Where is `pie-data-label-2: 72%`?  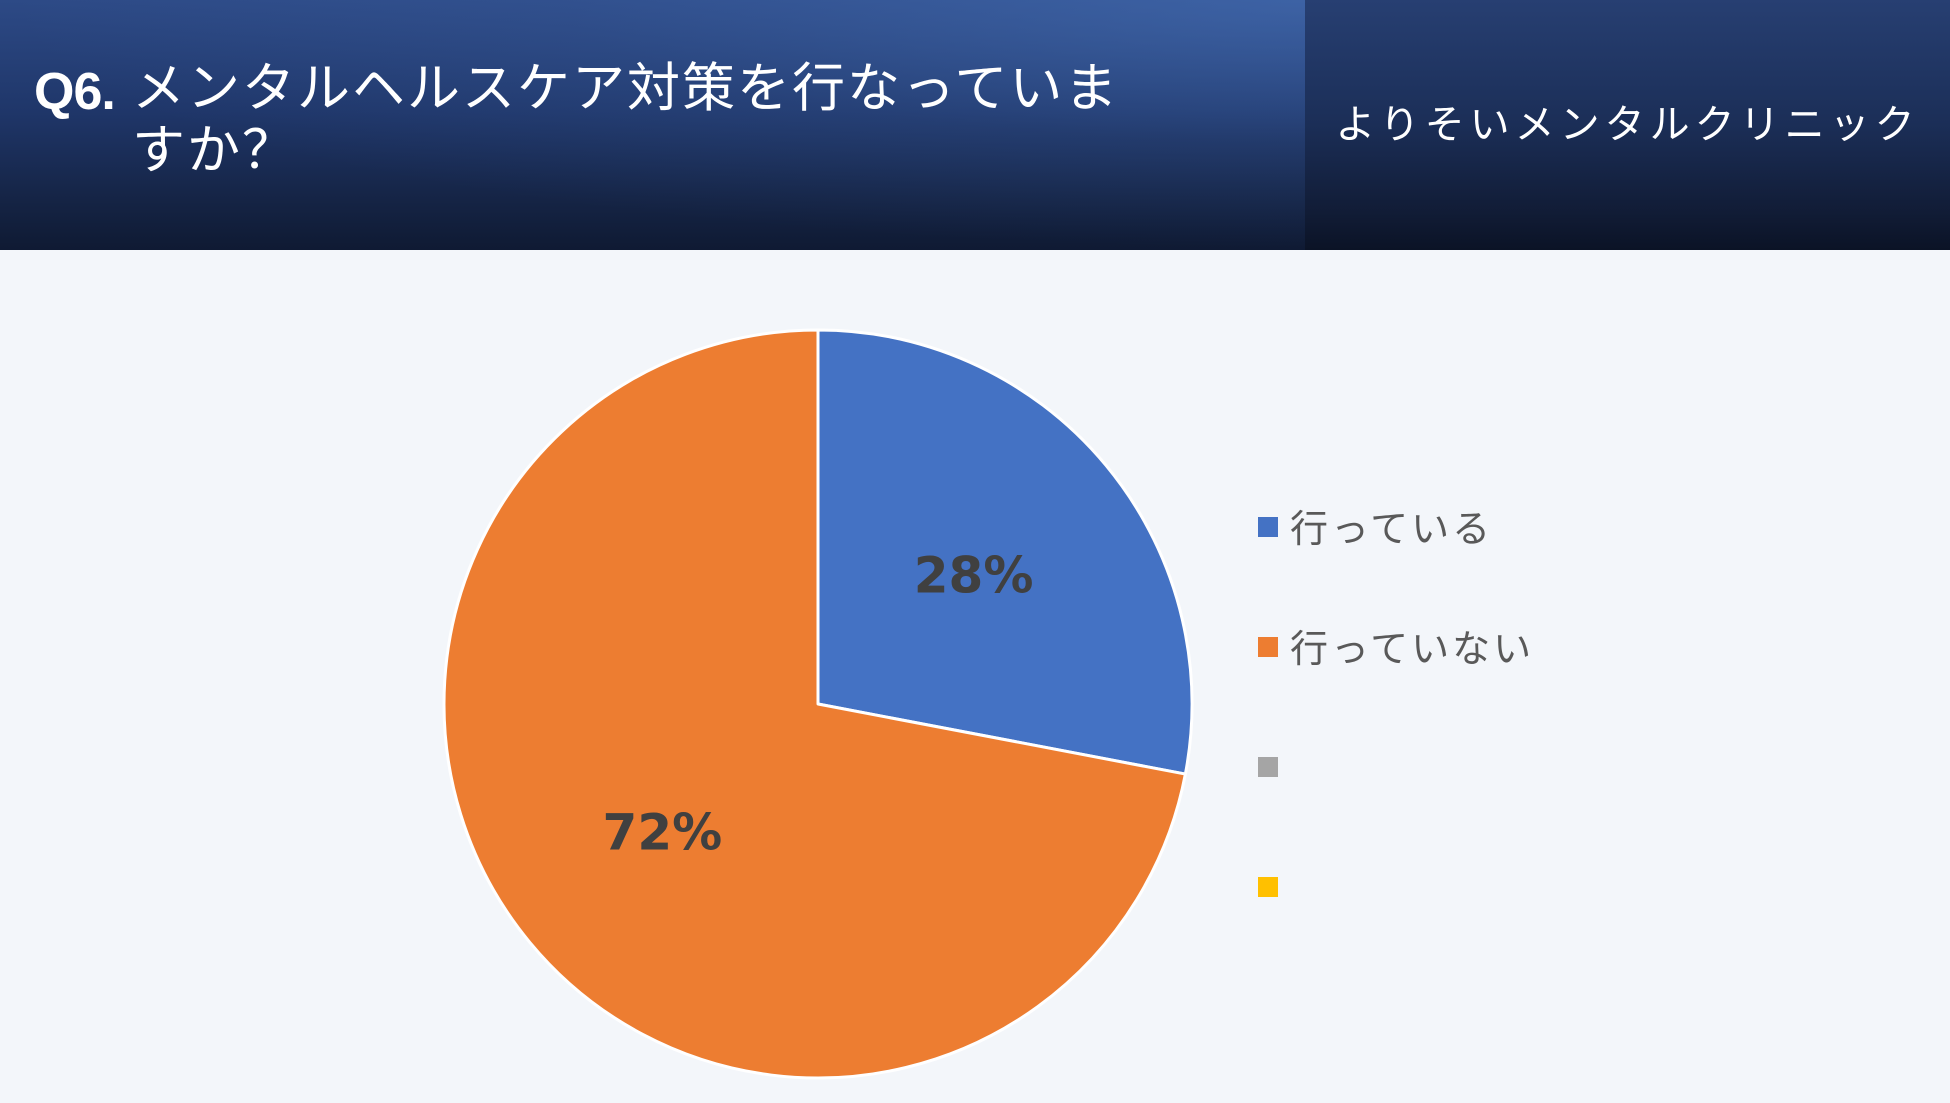 pie-data-label-2: 72% is located at coordinates (663, 833).